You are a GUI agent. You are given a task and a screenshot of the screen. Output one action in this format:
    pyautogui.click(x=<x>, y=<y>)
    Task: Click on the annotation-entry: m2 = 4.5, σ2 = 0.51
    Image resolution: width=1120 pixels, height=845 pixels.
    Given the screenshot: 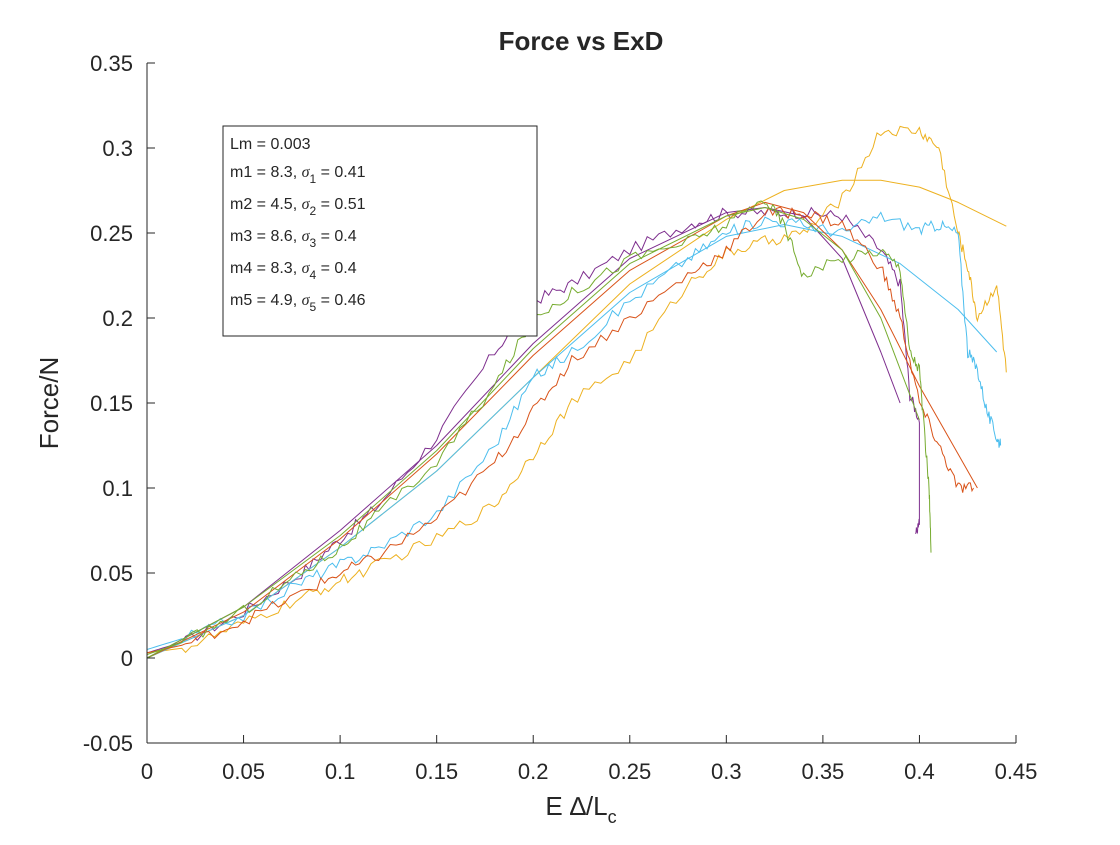 What is the action you would take?
    pyautogui.click(x=298, y=207)
    